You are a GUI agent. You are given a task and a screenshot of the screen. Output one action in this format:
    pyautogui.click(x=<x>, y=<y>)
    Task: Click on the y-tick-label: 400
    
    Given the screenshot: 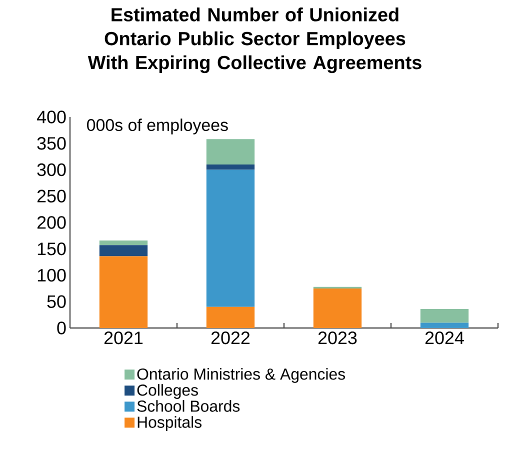 What is the action you would take?
    pyautogui.click(x=51, y=117)
    